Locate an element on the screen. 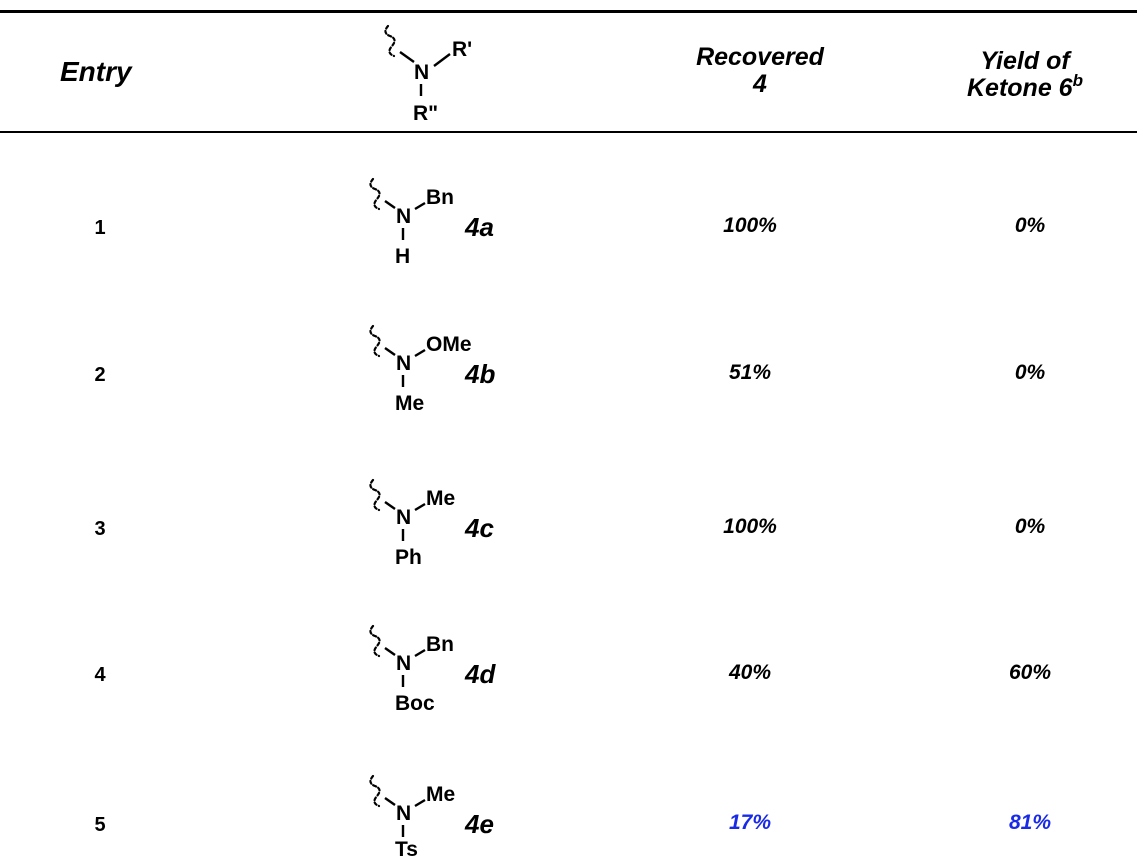 This screenshot has width=1137, height=856. amine-structure: N Bn H is located at coordinates (411, 222).